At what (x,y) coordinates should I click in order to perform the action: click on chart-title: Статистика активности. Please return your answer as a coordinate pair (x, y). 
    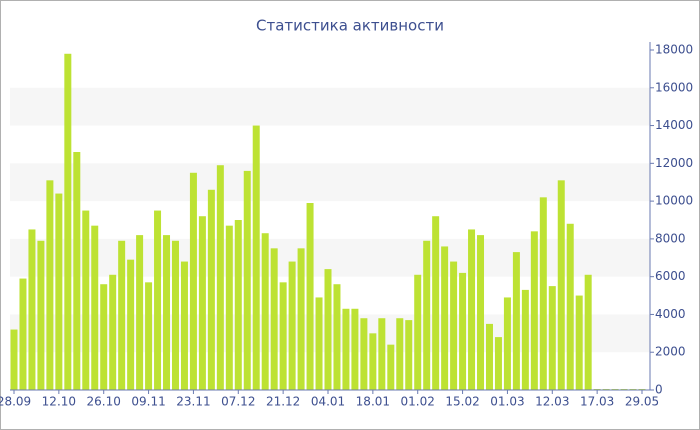
    Looking at the image, I should click on (350, 26).